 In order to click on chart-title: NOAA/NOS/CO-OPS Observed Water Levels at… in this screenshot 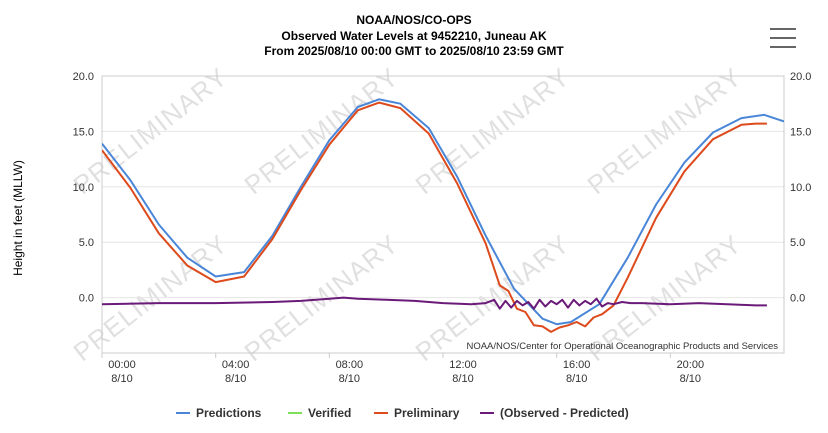, I will do `click(414, 35)`.